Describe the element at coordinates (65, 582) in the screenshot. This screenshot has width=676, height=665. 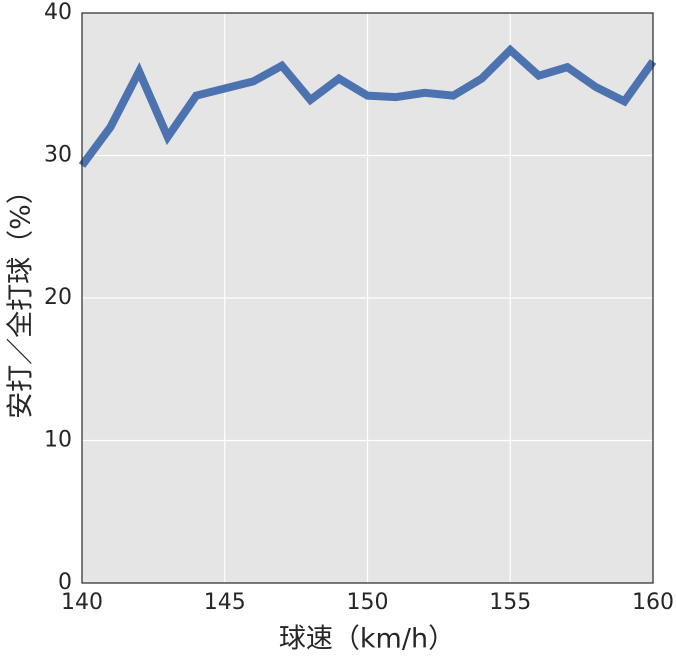
I see `y-tick-label: 0` at that location.